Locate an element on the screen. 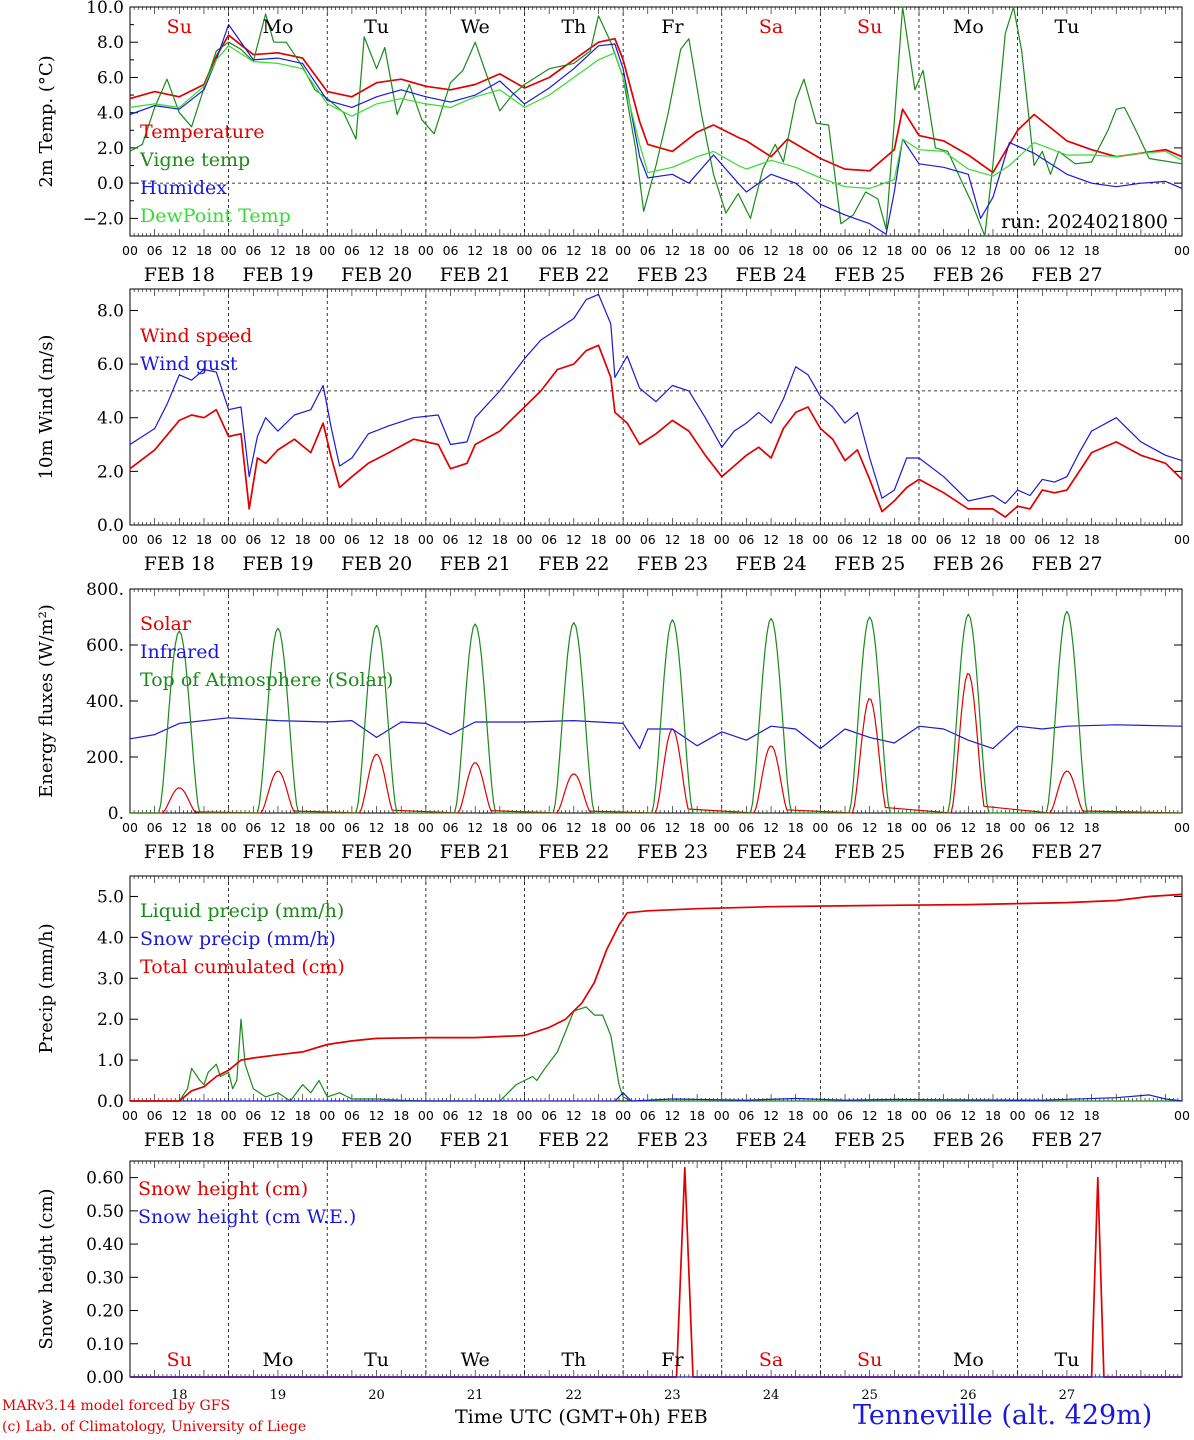 The height and width of the screenshot is (1440, 1194). day-abbr-top: Th is located at coordinates (573, 27).